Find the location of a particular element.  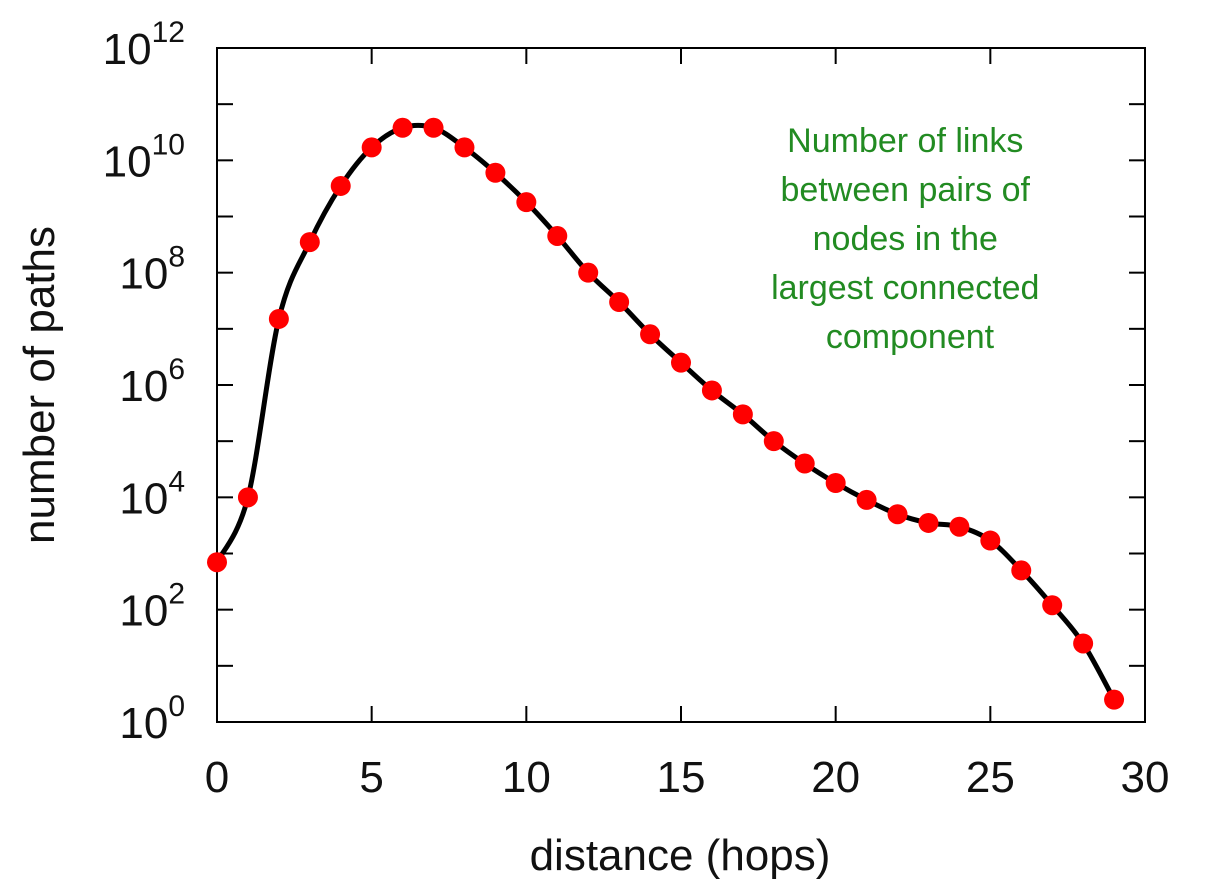

y-tick-label: 10⁸ is located at coordinates (152, 270).